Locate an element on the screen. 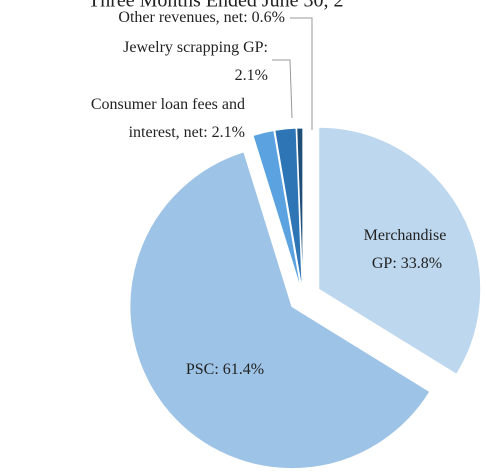 This screenshot has height=475, width=486. data-label-line: Jewelry scrapping GP: is located at coordinates (195, 47).